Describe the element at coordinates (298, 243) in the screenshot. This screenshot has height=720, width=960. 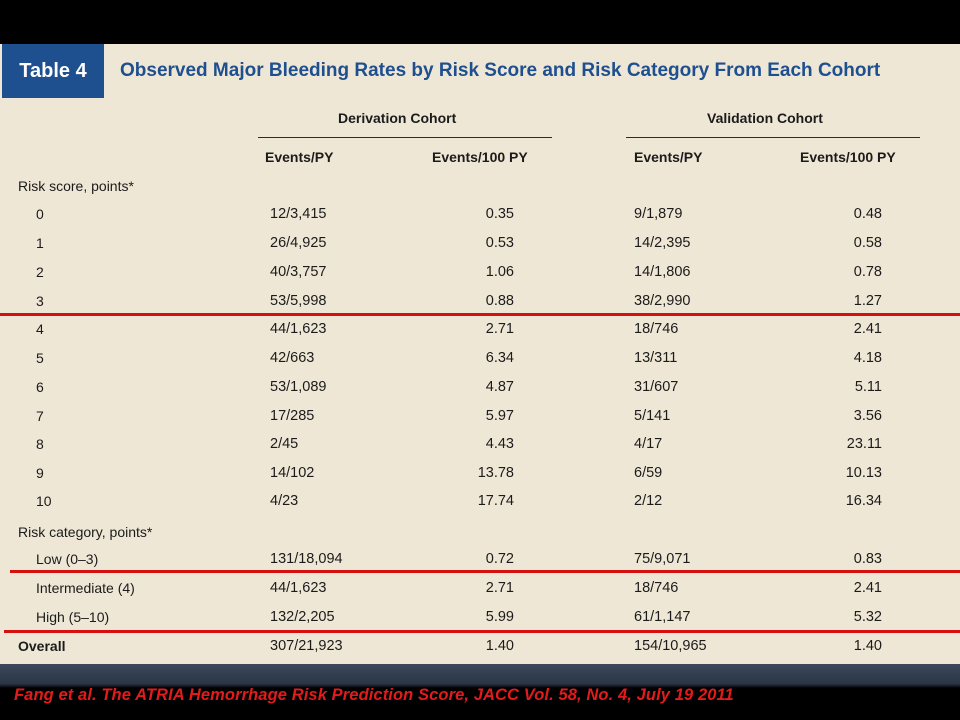
I see `score-row-d-events: 26/4,925` at that location.